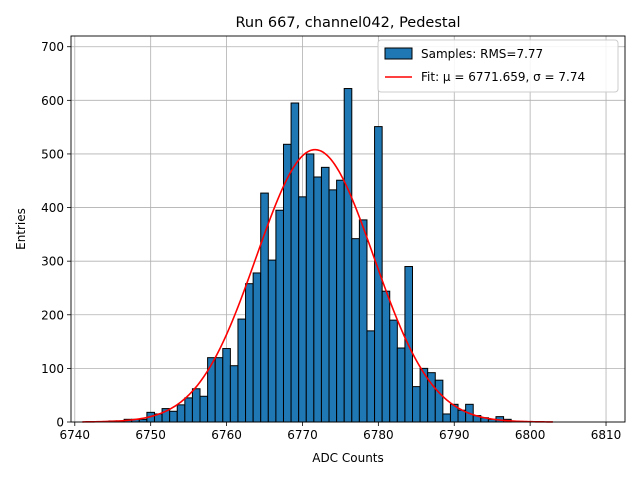 The image size is (640, 480). I want to click on x-tick-label: 6760, so click(226, 435).